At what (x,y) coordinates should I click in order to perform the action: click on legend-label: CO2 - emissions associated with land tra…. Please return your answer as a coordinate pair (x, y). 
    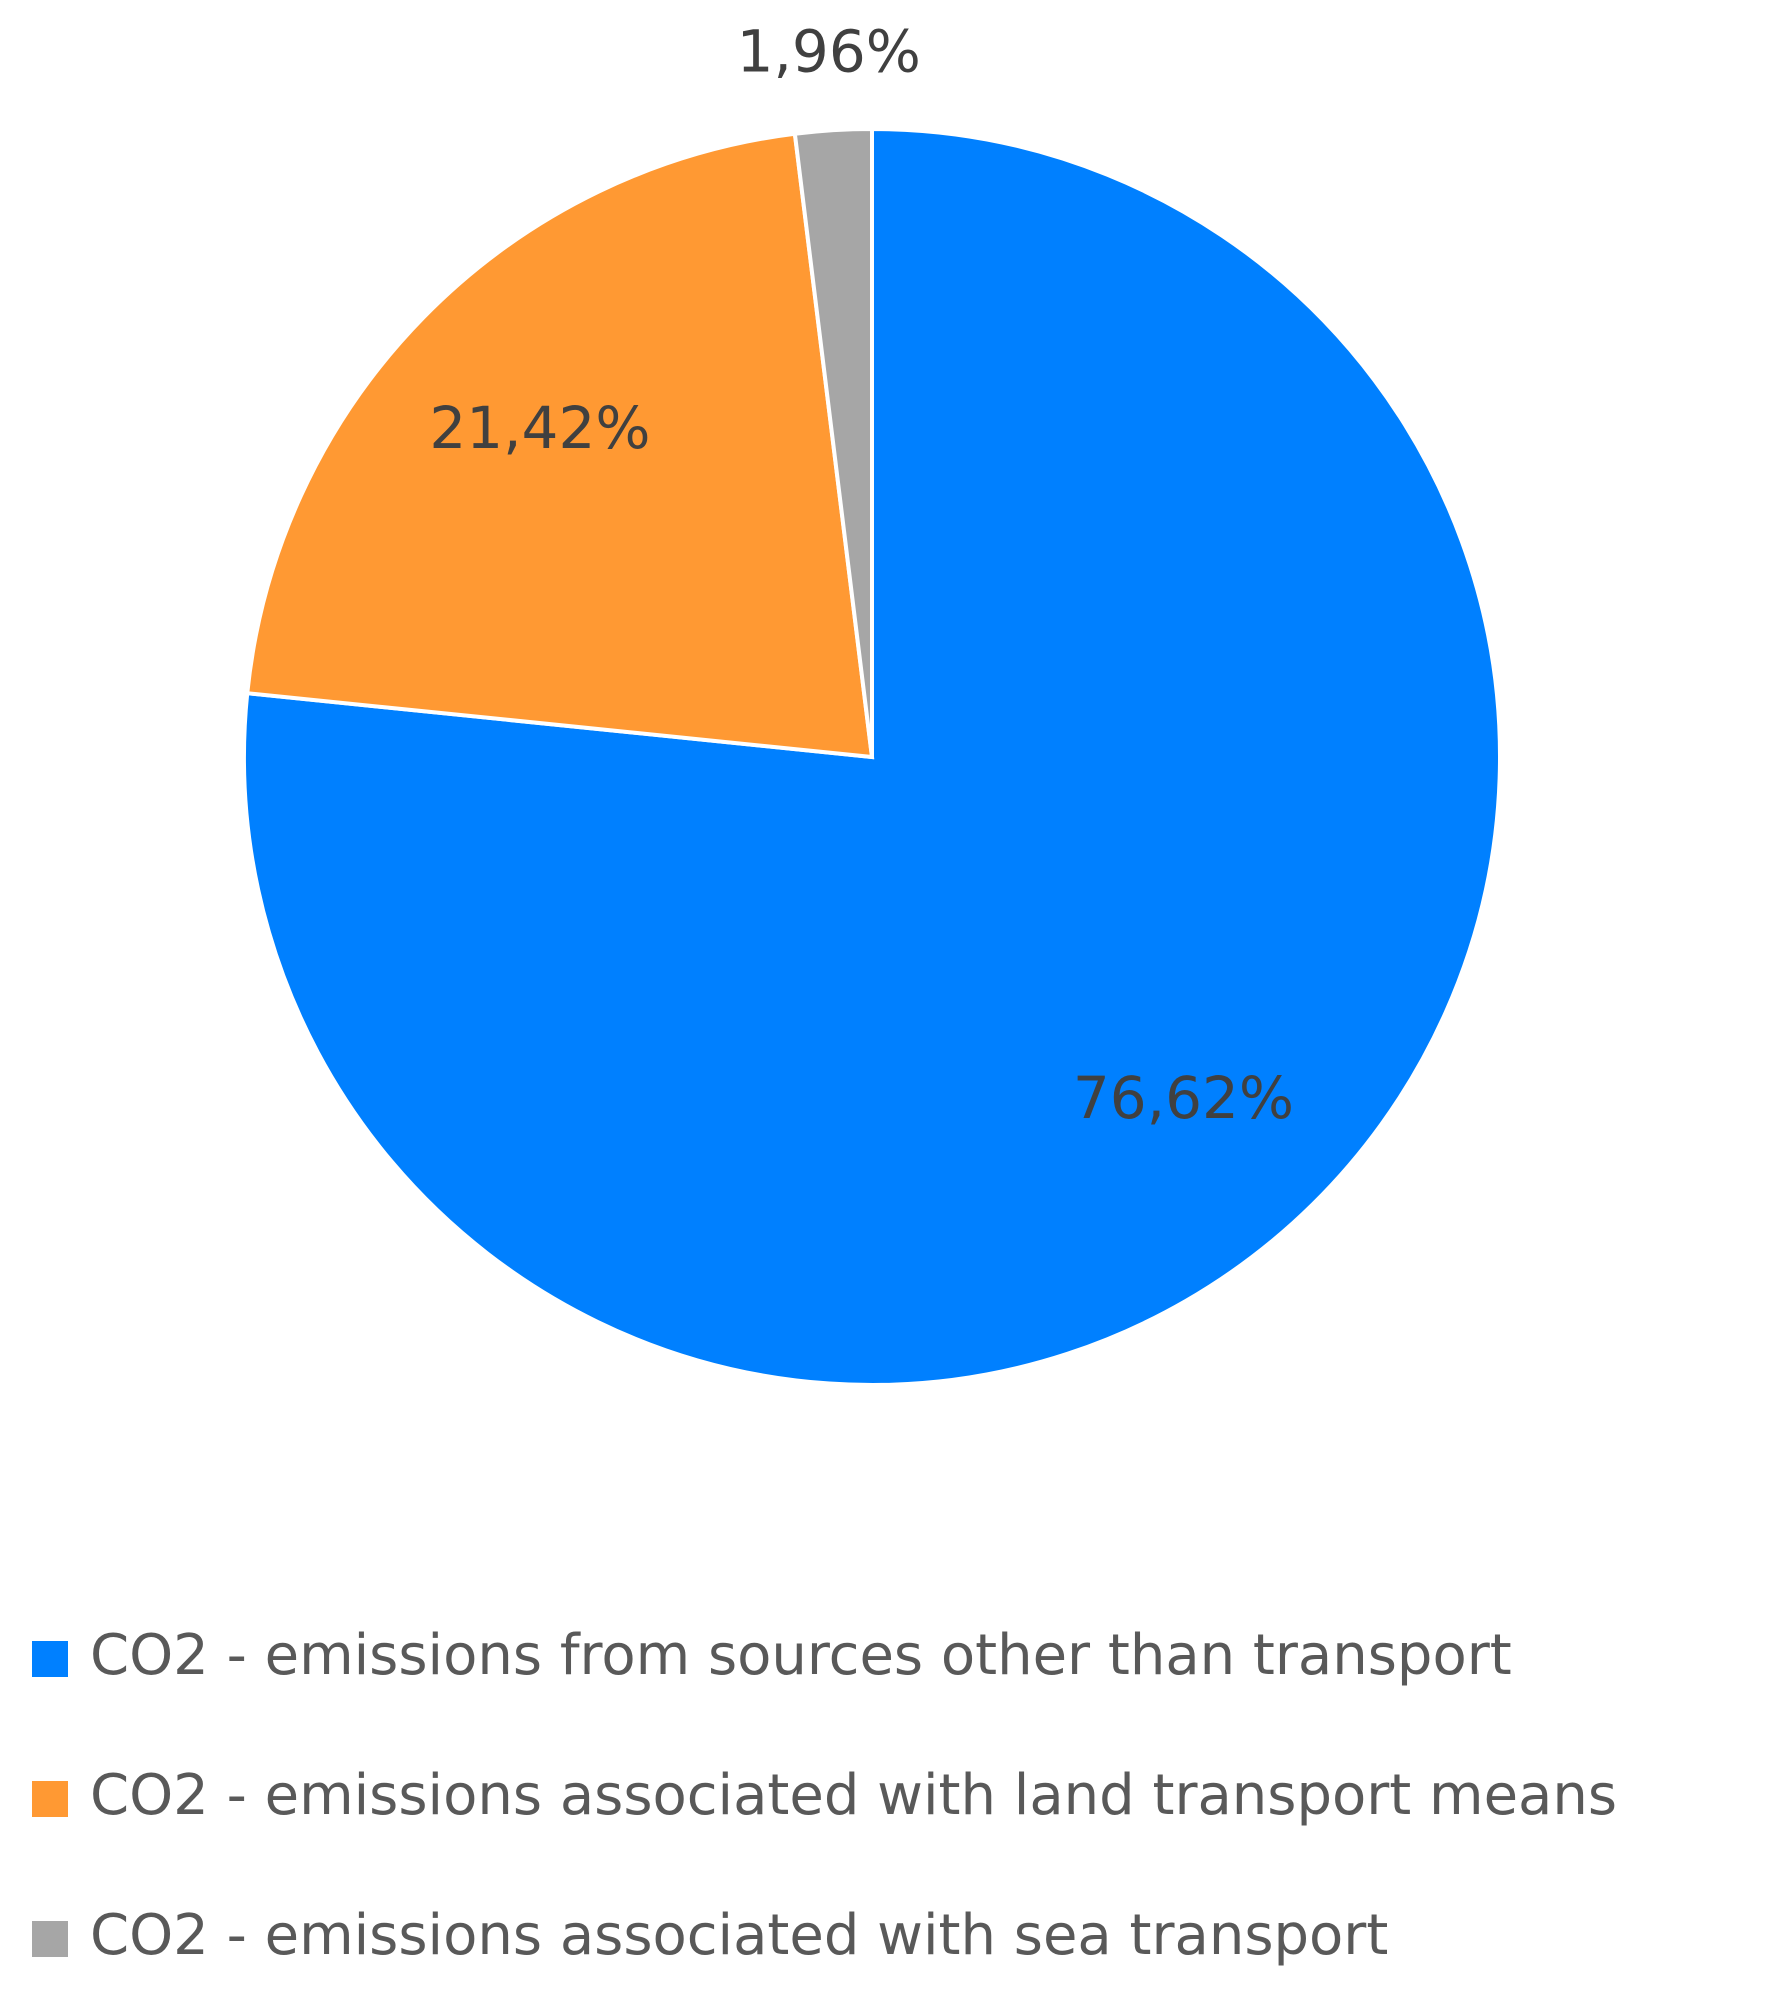
    Looking at the image, I should click on (853, 1795).